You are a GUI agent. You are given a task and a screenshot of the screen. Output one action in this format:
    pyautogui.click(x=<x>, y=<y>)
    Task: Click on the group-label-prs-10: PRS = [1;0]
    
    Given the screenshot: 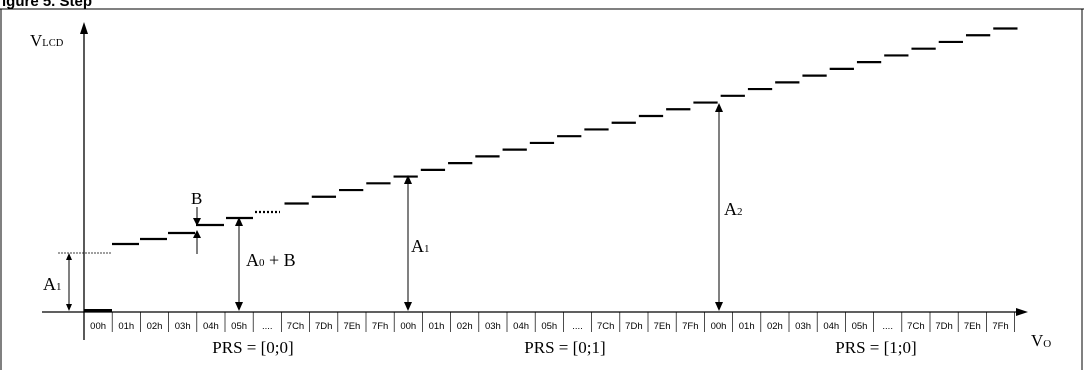 What is the action you would take?
    pyautogui.click(x=875, y=347)
    